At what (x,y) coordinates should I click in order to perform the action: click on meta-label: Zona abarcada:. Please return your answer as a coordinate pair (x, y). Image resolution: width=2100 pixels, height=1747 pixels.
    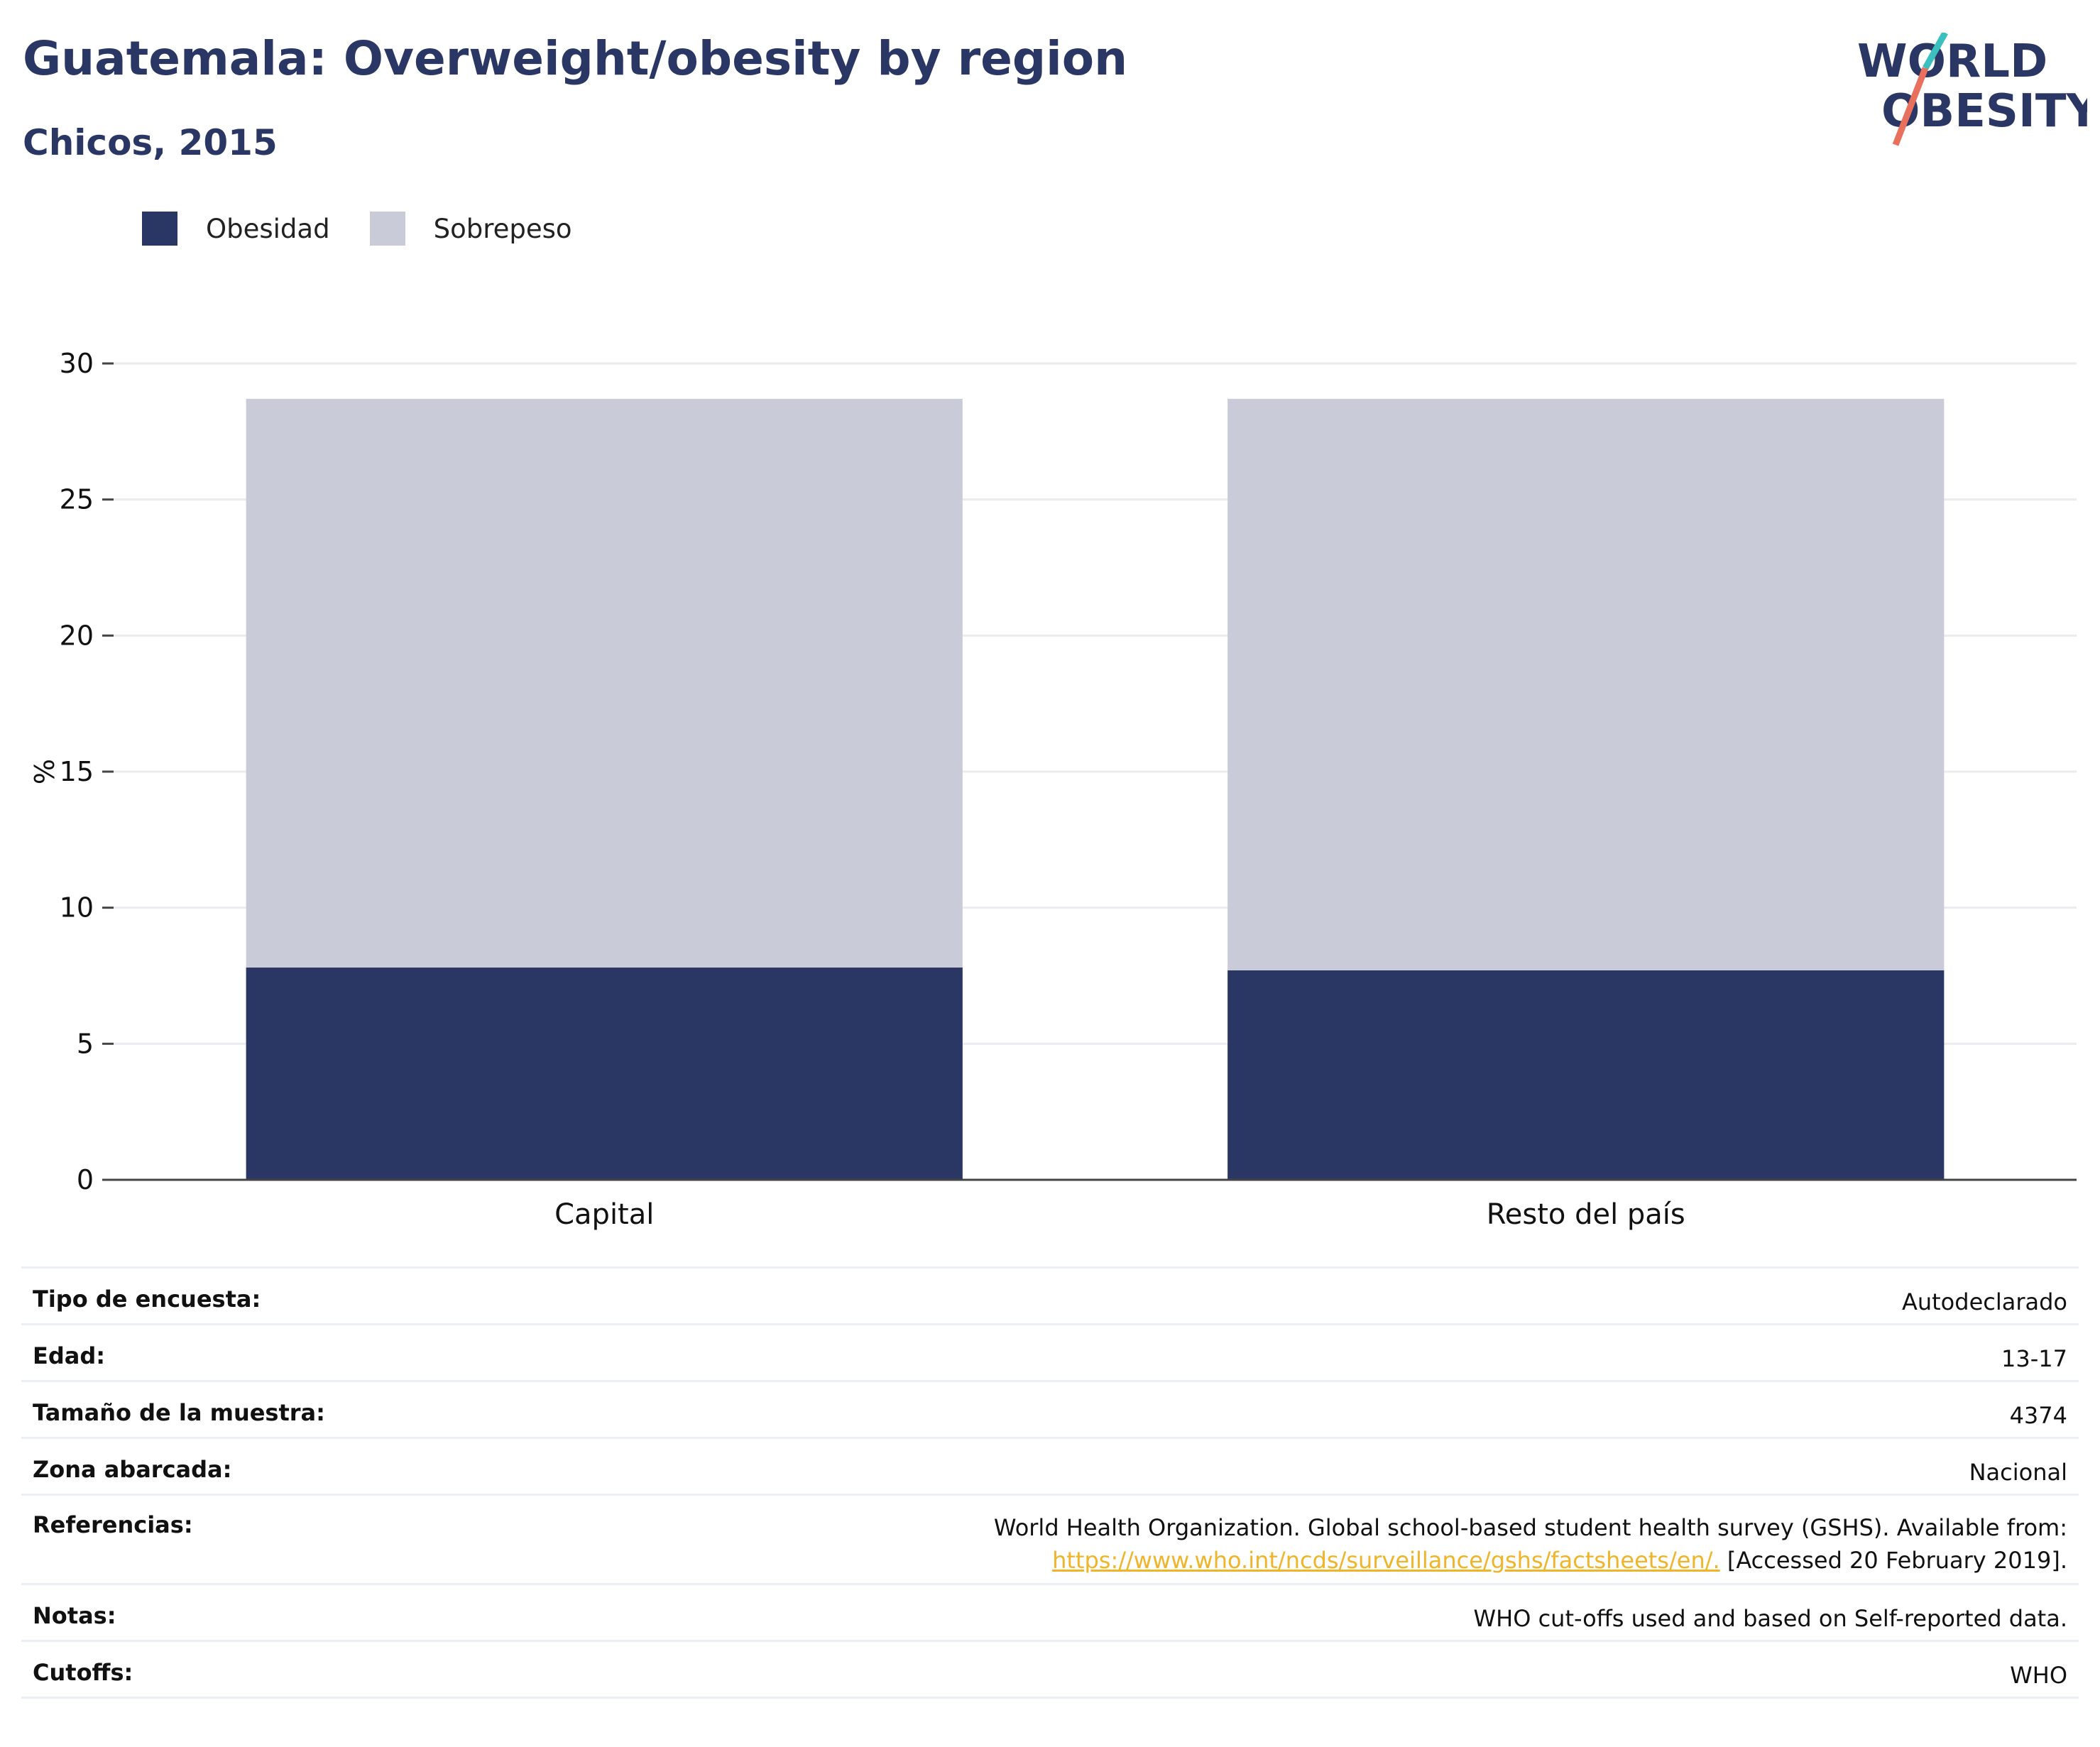
    Looking at the image, I should click on (251, 1466).